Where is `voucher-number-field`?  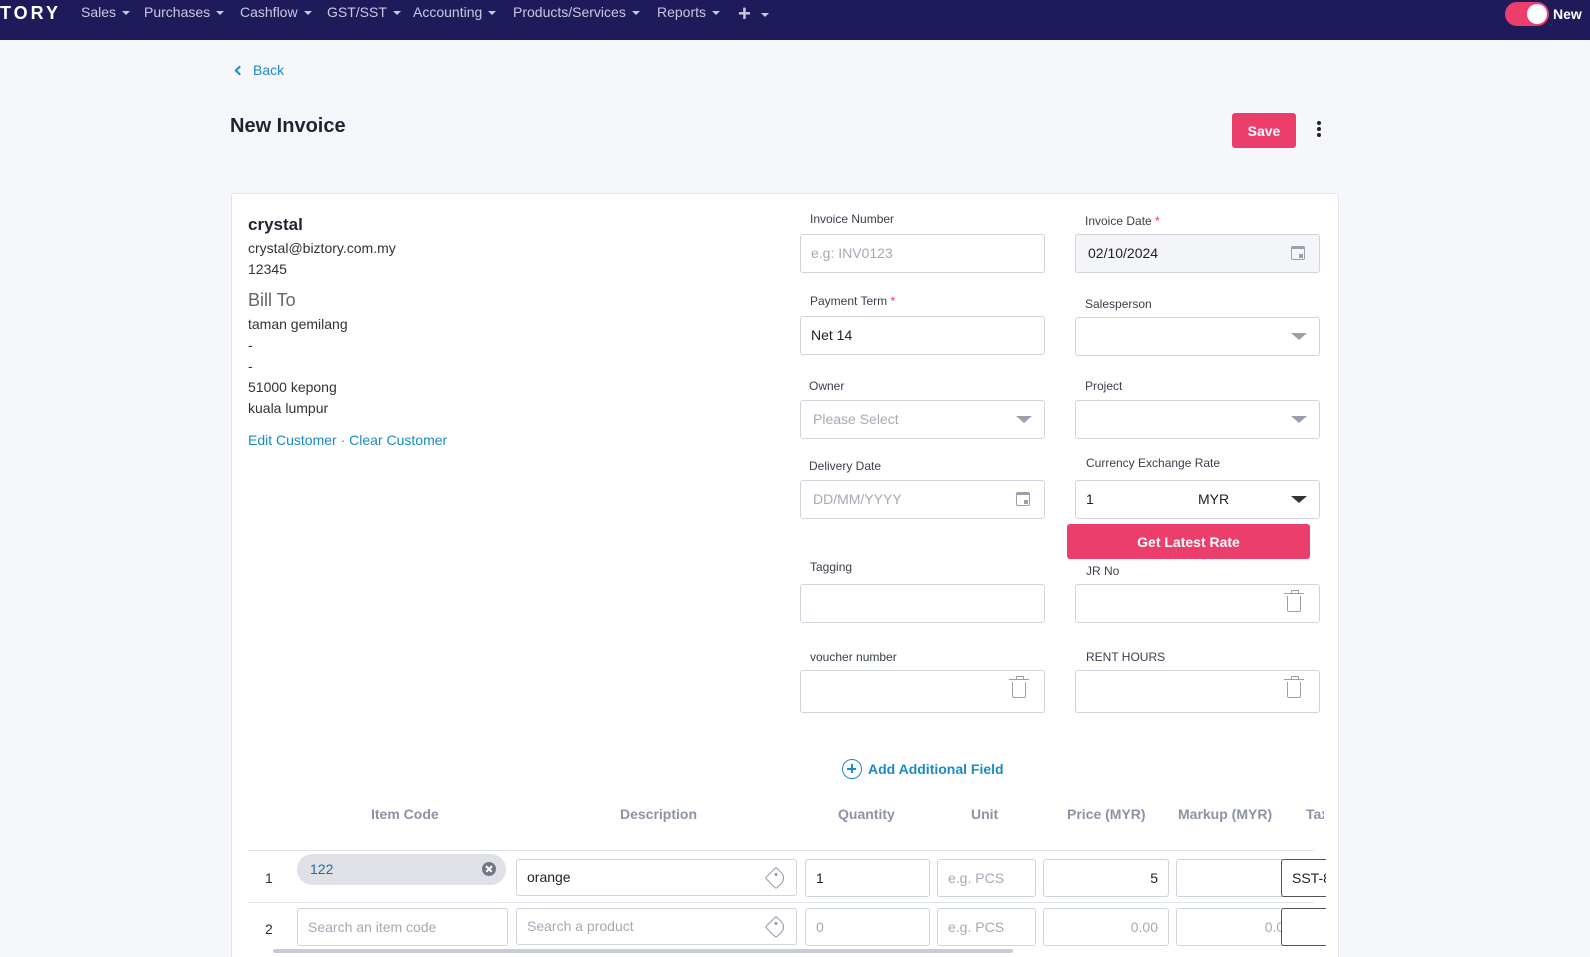
voucher-number-field is located at coordinates (922, 691).